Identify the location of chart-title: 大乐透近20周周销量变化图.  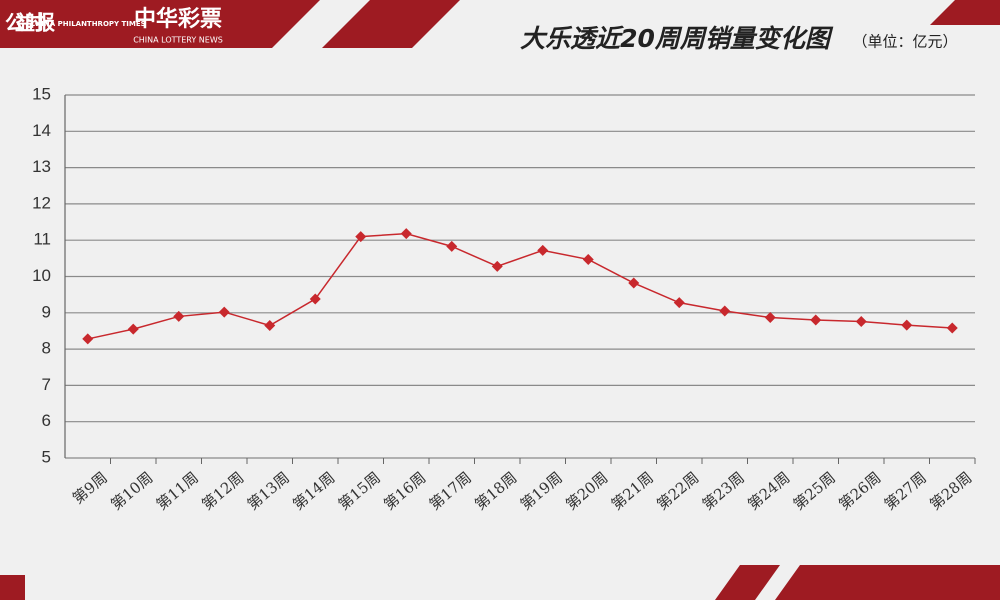
(677, 38).